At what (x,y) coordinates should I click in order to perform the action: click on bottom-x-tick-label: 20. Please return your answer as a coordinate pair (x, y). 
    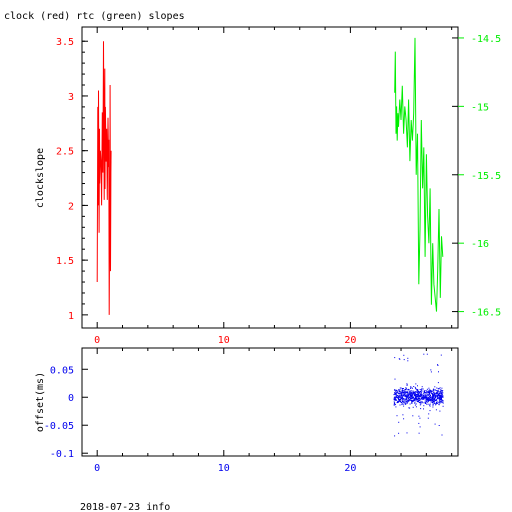
    Looking at the image, I should click on (350, 468).